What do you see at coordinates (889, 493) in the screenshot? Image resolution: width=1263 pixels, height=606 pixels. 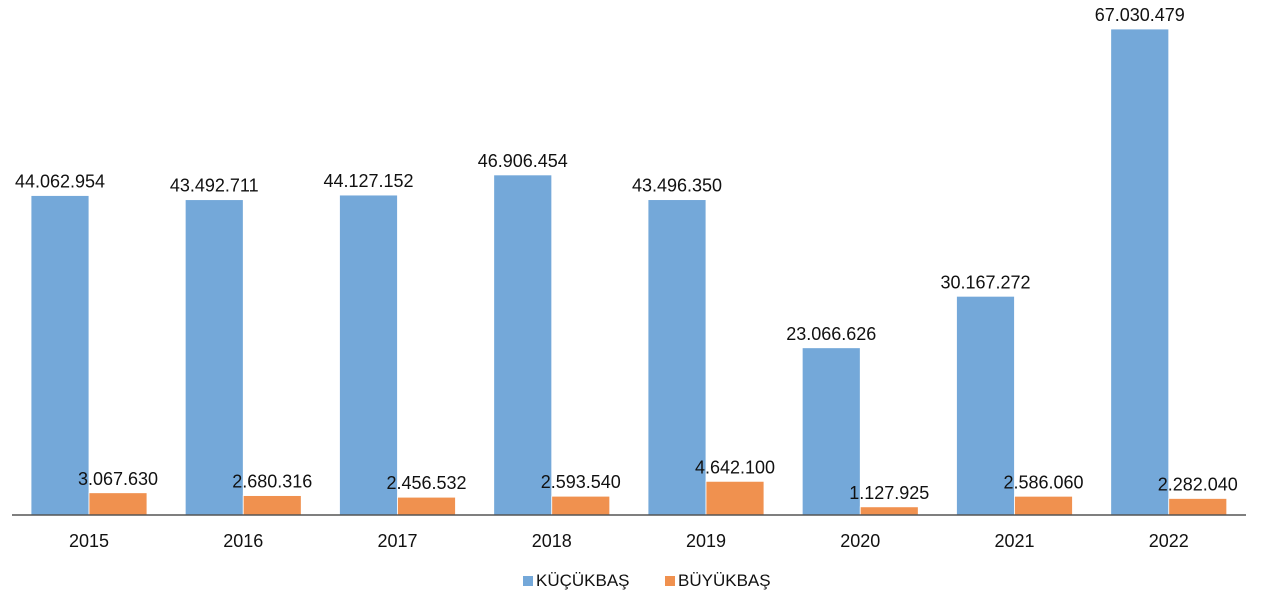 I see `buyukbas-data-label-2020: 1.127.925` at bounding box center [889, 493].